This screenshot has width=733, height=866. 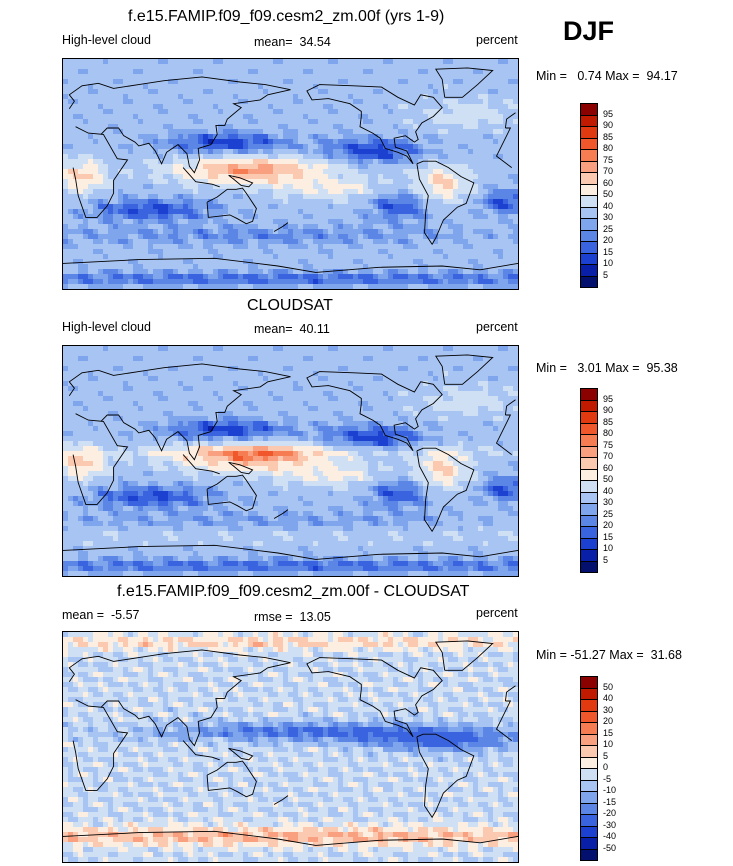 What do you see at coordinates (292, 329) in the screenshot?
I see `panel-2-mean-label: mean= 40.11` at bounding box center [292, 329].